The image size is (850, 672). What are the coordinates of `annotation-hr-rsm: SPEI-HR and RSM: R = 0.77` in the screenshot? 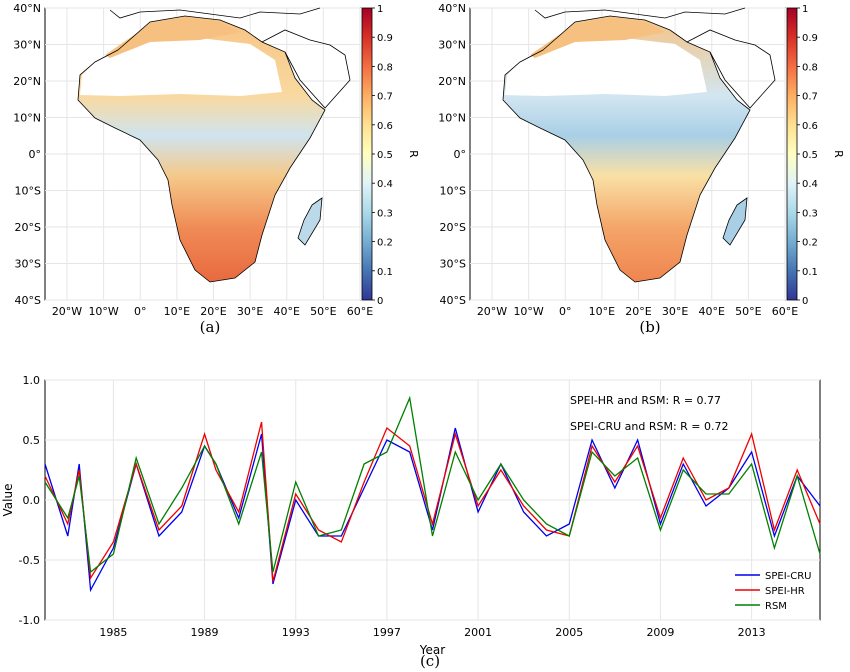 It's located at (645, 400).